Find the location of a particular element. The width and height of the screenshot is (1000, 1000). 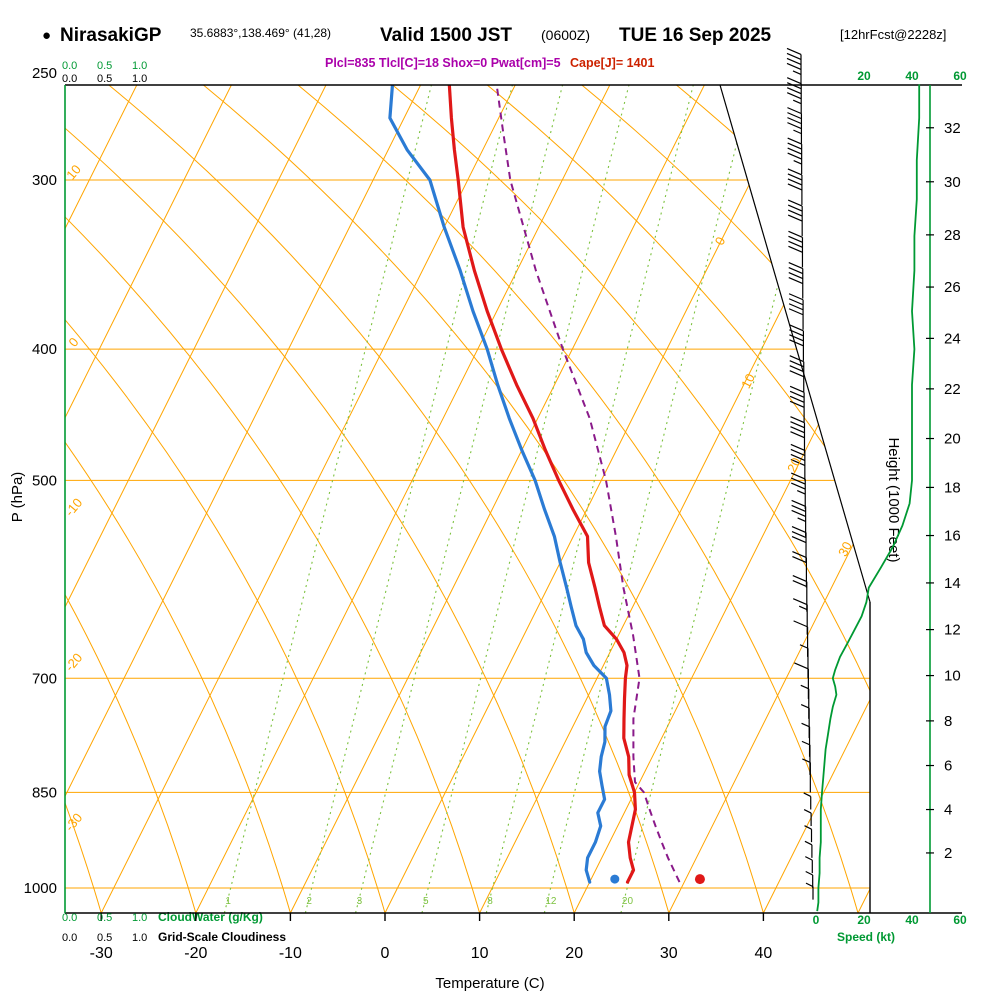

temp-tick-label: 20 is located at coordinates (574, 953).